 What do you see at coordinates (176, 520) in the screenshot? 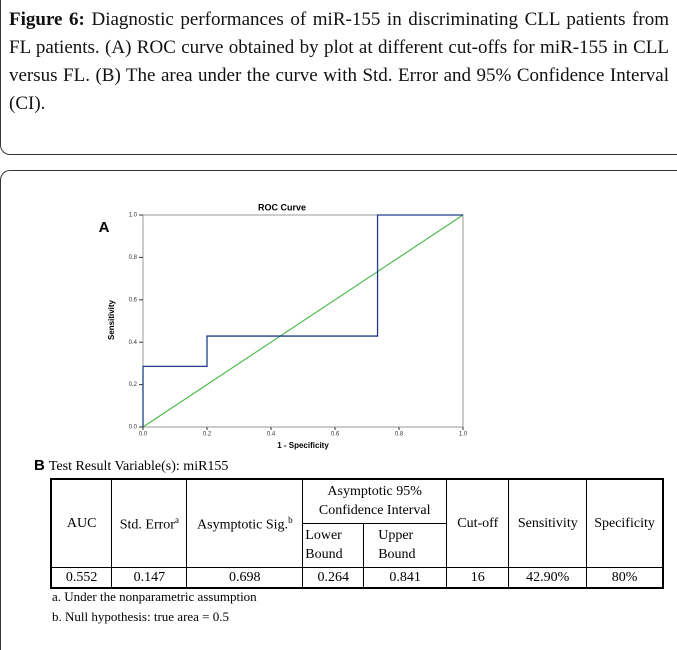
I see `footnote-mark: a` at bounding box center [176, 520].